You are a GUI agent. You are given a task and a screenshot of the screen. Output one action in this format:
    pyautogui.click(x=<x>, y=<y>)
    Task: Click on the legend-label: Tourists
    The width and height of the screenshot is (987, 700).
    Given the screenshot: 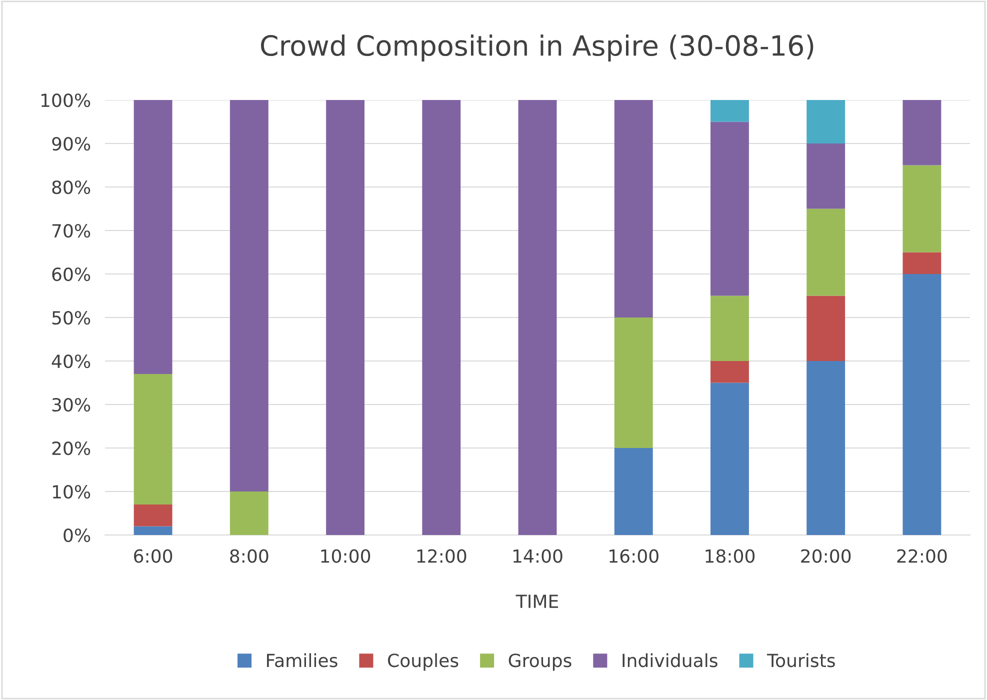 What is the action you would take?
    pyautogui.click(x=800, y=660)
    